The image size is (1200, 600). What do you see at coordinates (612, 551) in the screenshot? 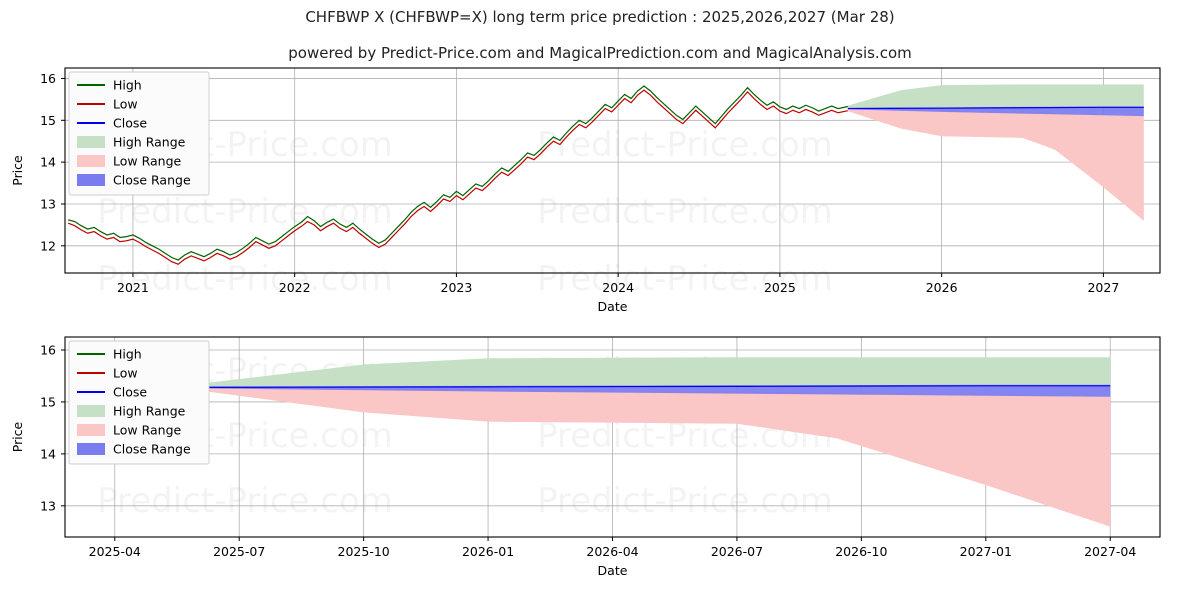
I see `x-tick-label: 2026-04` at bounding box center [612, 551].